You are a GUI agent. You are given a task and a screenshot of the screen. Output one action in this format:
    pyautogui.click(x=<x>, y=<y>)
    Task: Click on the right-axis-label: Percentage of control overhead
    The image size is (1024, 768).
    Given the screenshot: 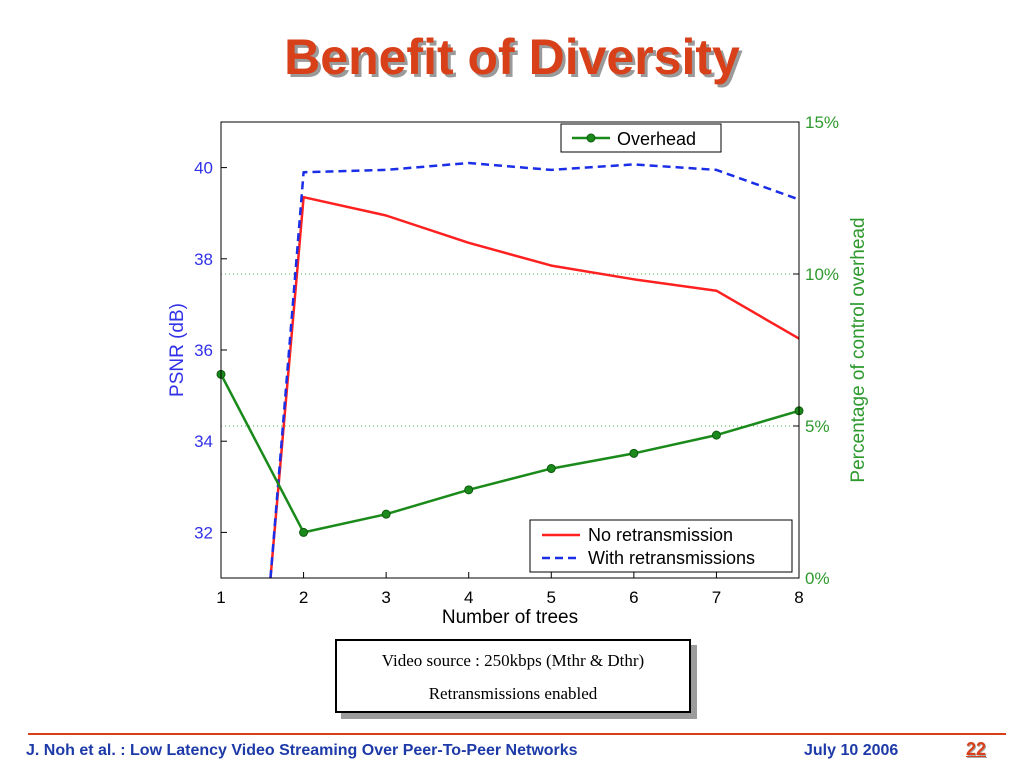 What is the action you would take?
    pyautogui.click(x=858, y=349)
    